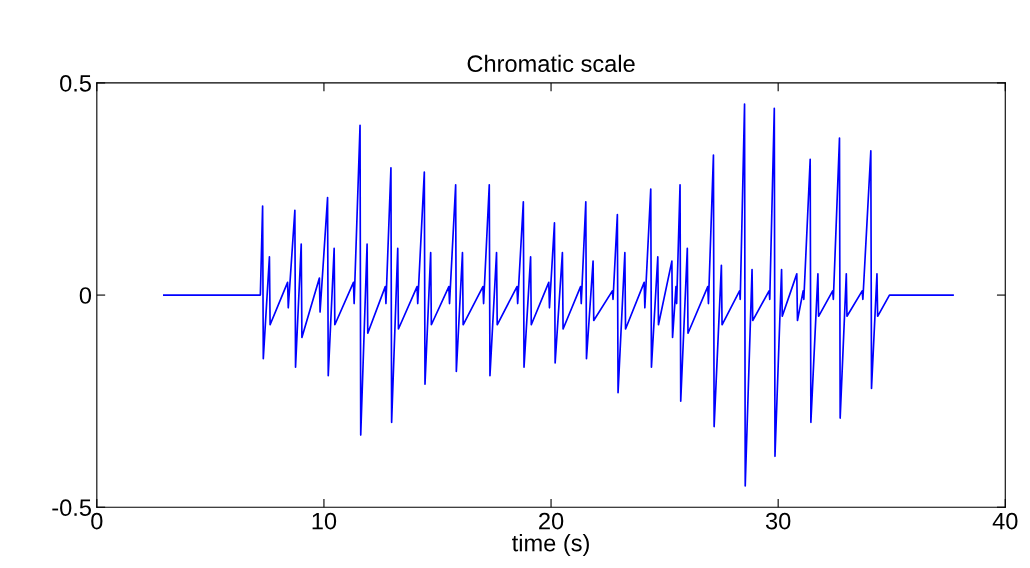  What do you see at coordinates (324, 521) in the screenshot?
I see `x-tick-label: 10` at bounding box center [324, 521].